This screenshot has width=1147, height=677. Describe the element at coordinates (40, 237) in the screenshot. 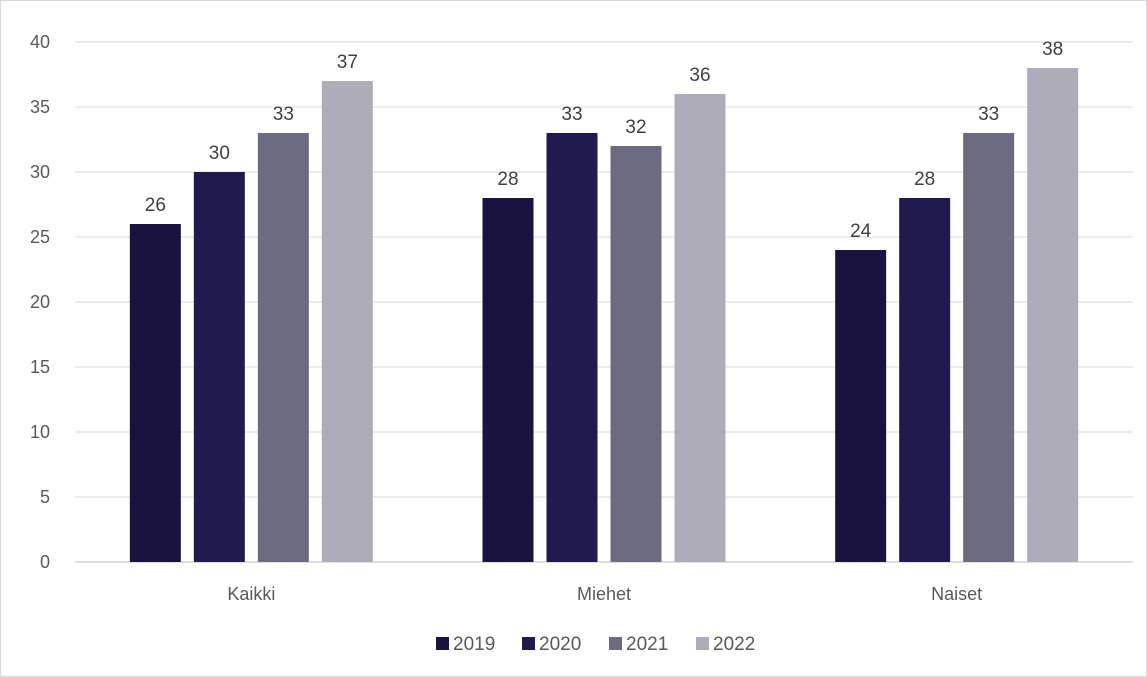

I see `y-tick-label: 25` at that location.